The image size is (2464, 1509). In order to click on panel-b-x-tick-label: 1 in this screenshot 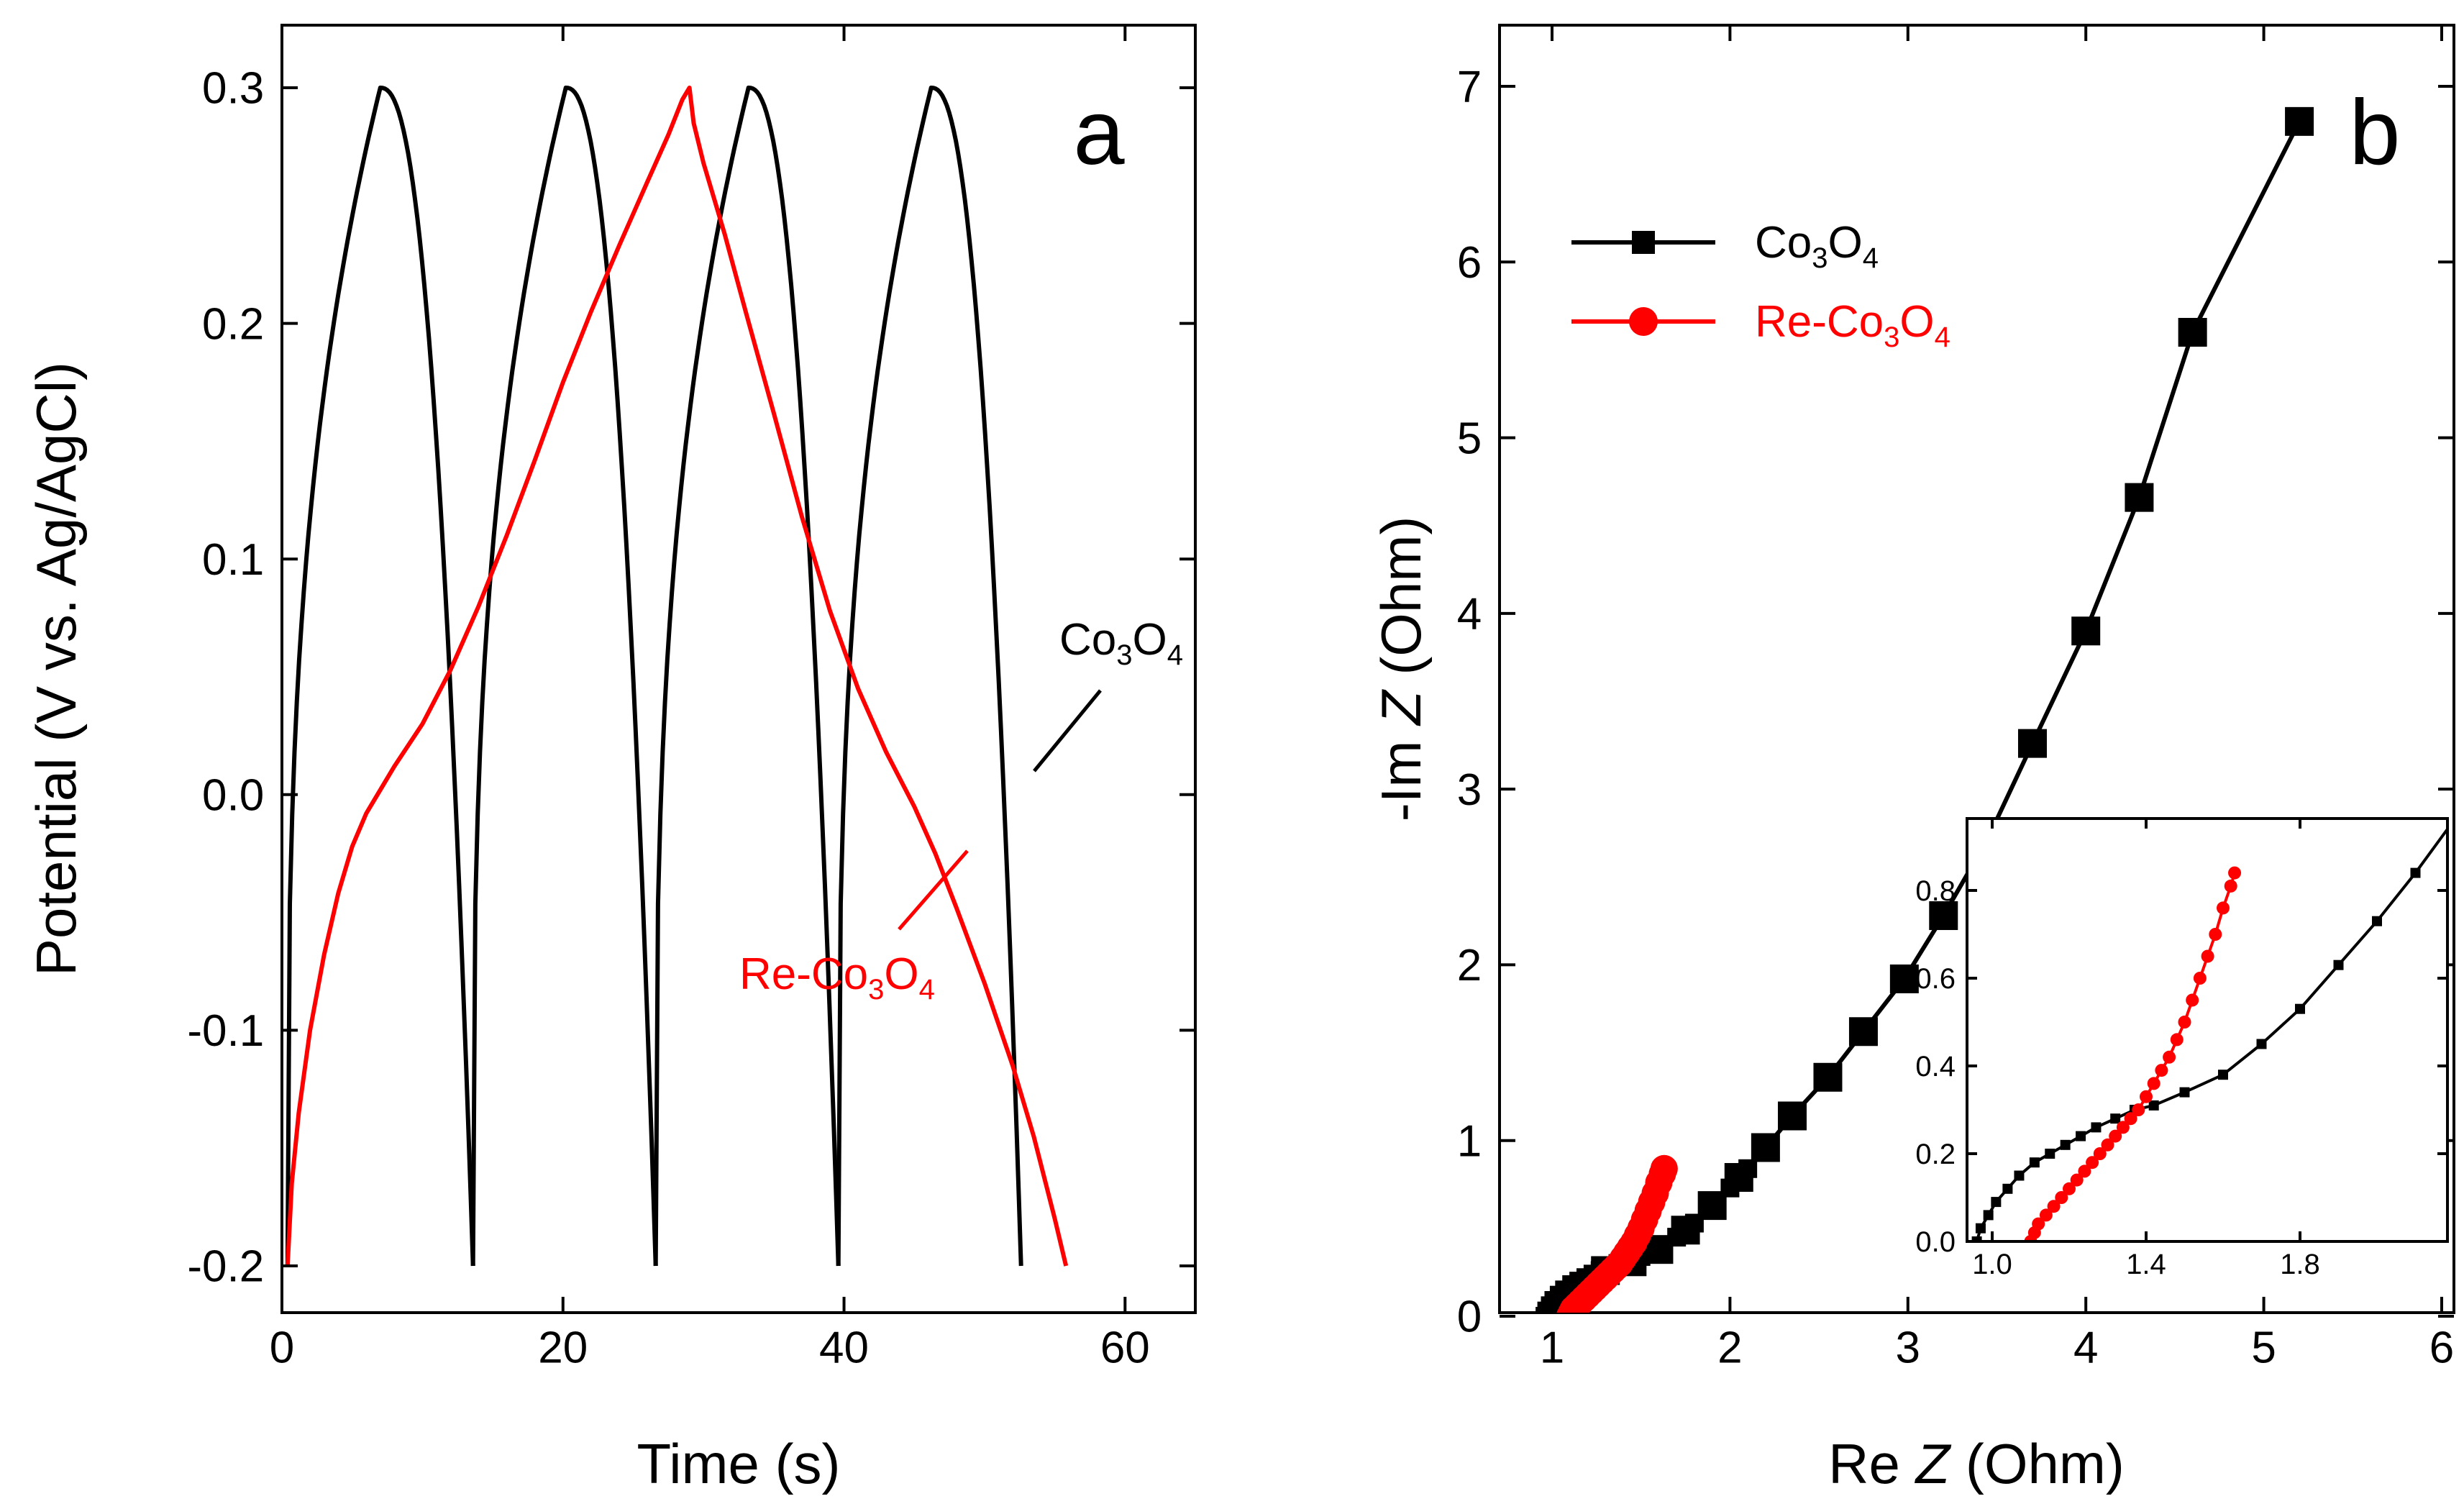, I will do `click(1552, 1347)`.